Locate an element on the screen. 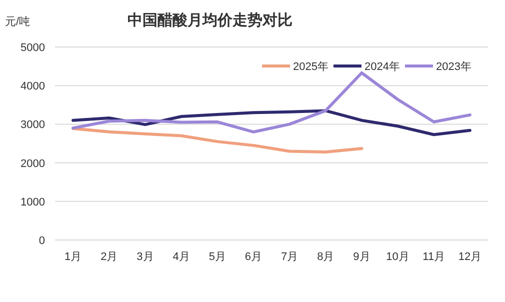  y-tick-label: 5000 is located at coordinates (32, 48).